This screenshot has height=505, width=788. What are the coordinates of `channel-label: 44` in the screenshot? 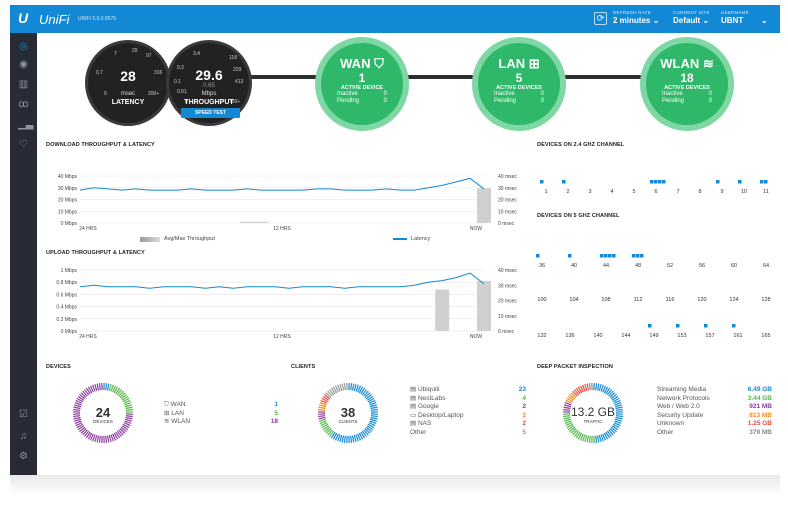 It's located at (606, 266).